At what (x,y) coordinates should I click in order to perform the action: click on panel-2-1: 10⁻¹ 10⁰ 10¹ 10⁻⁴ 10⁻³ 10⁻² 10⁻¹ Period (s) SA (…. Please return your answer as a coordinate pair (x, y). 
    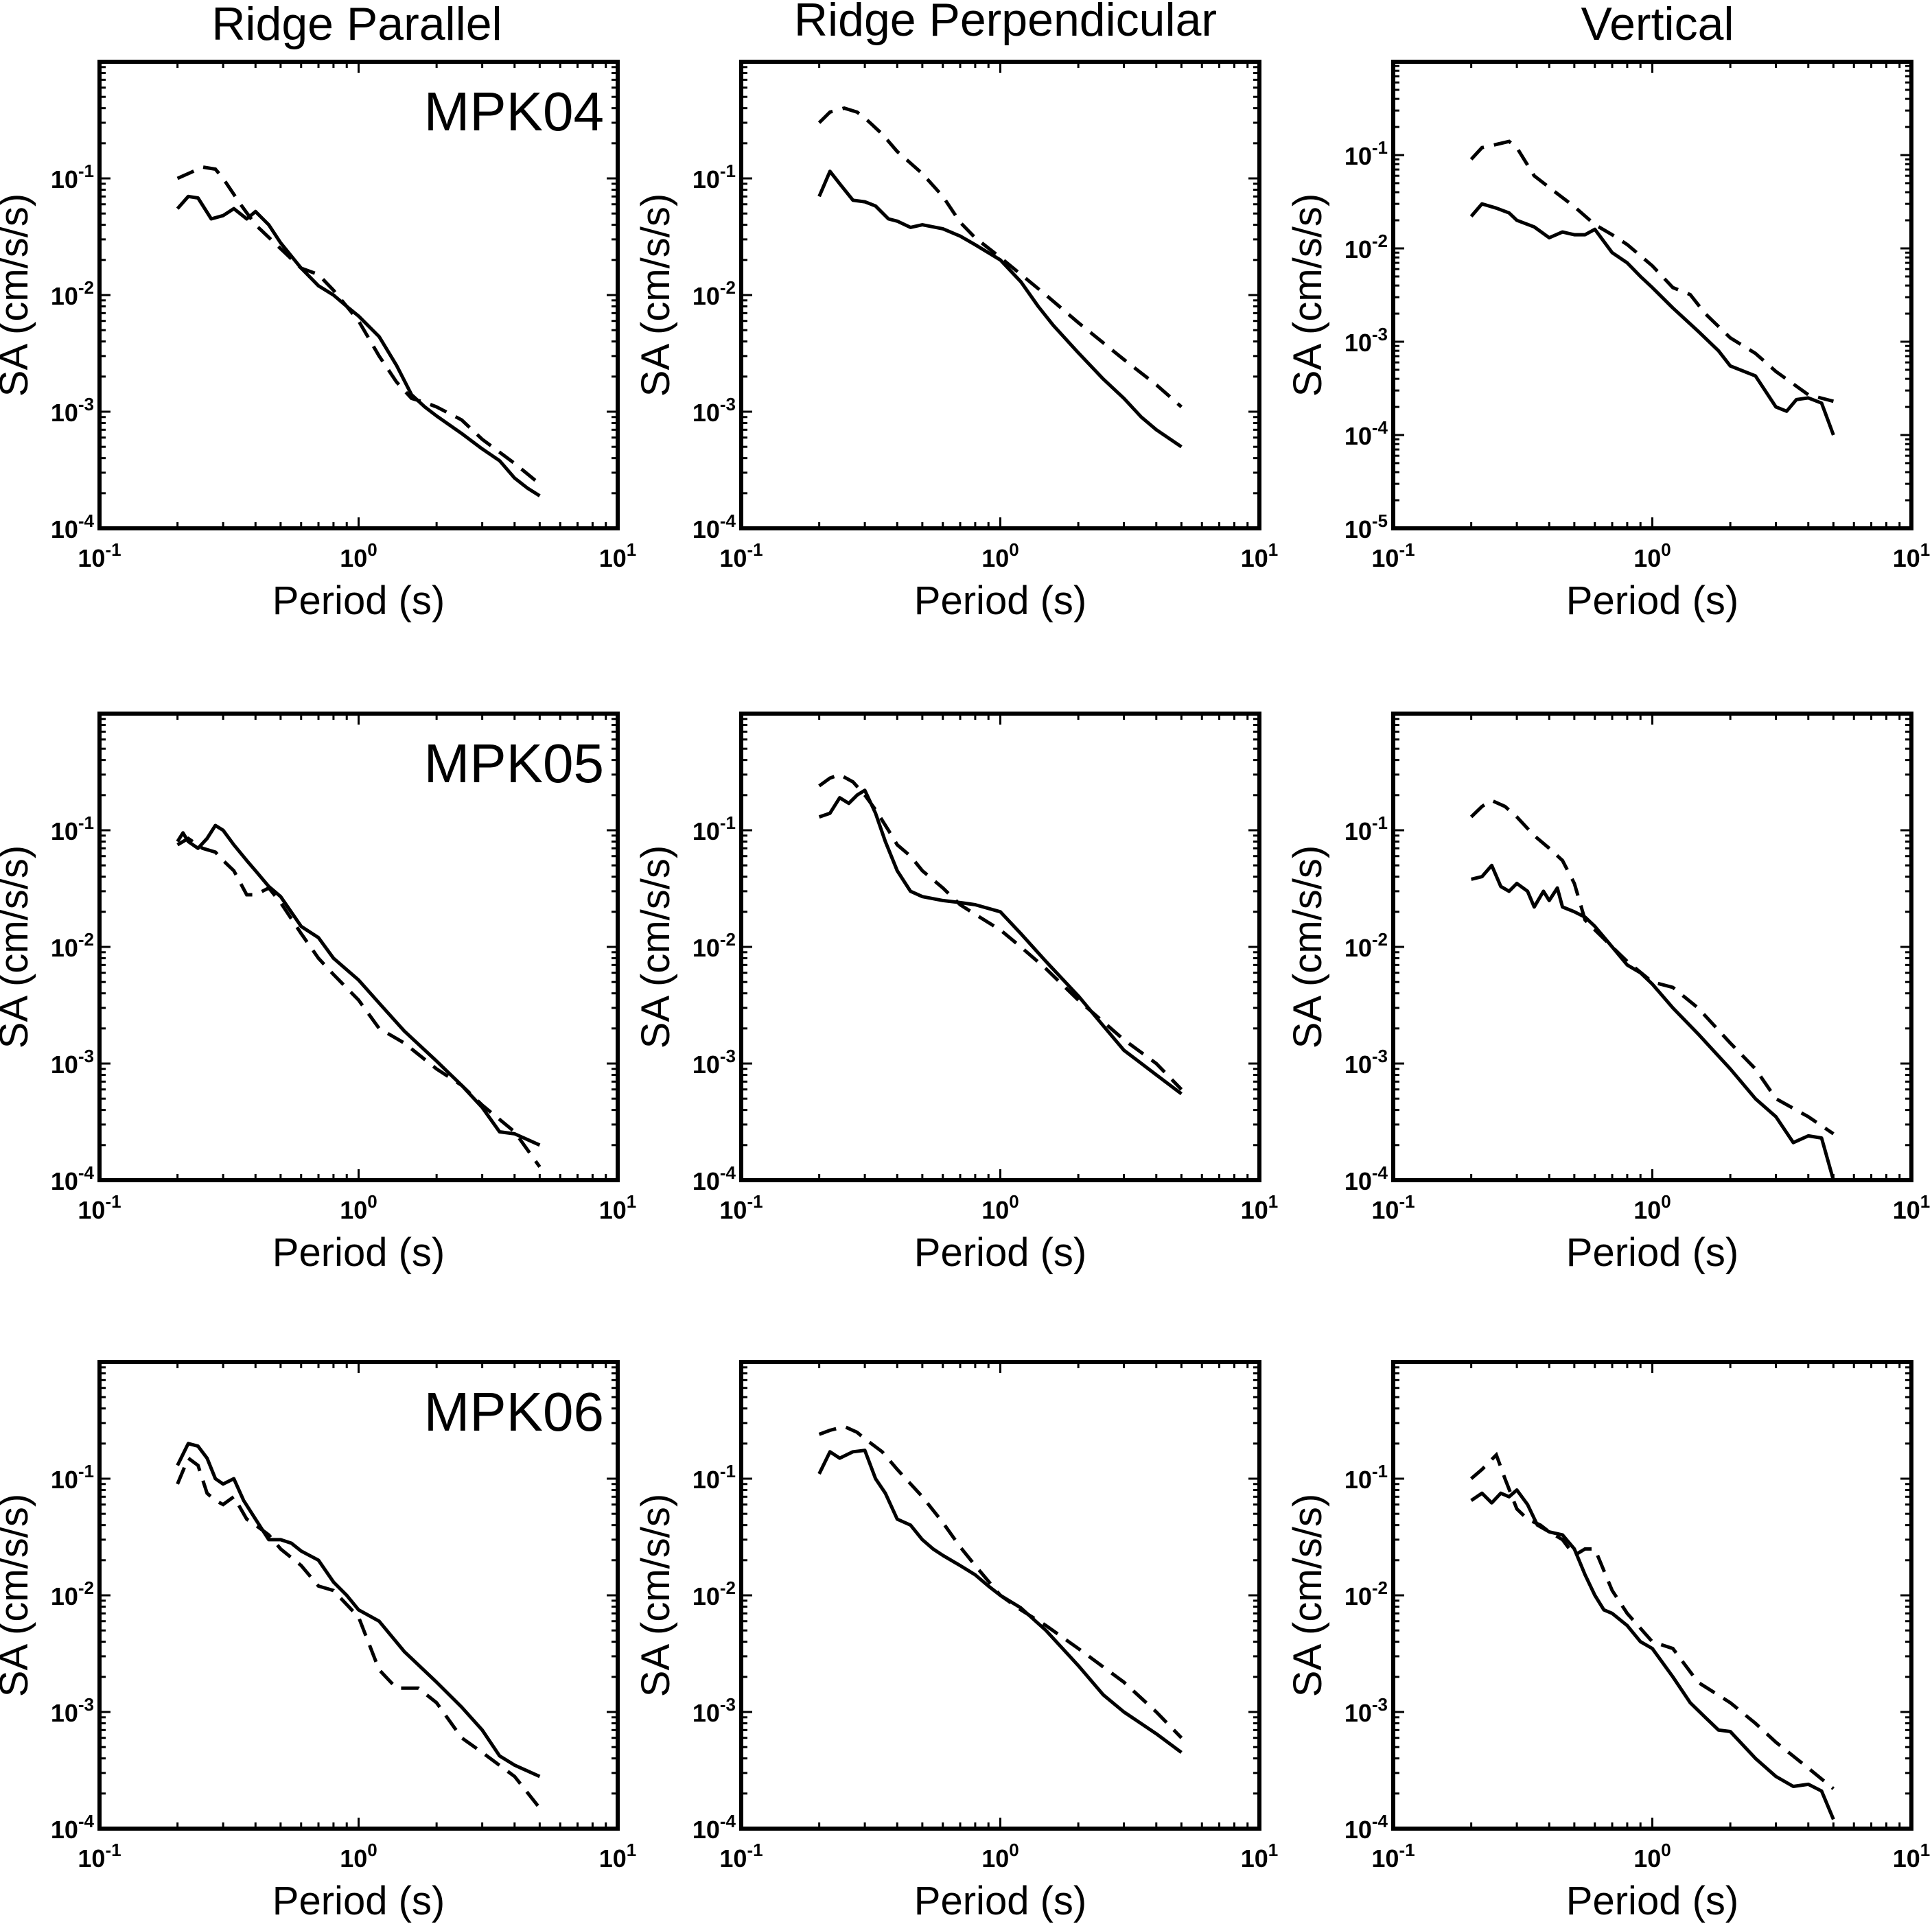
    Looking at the image, I should click on (956, 1641).